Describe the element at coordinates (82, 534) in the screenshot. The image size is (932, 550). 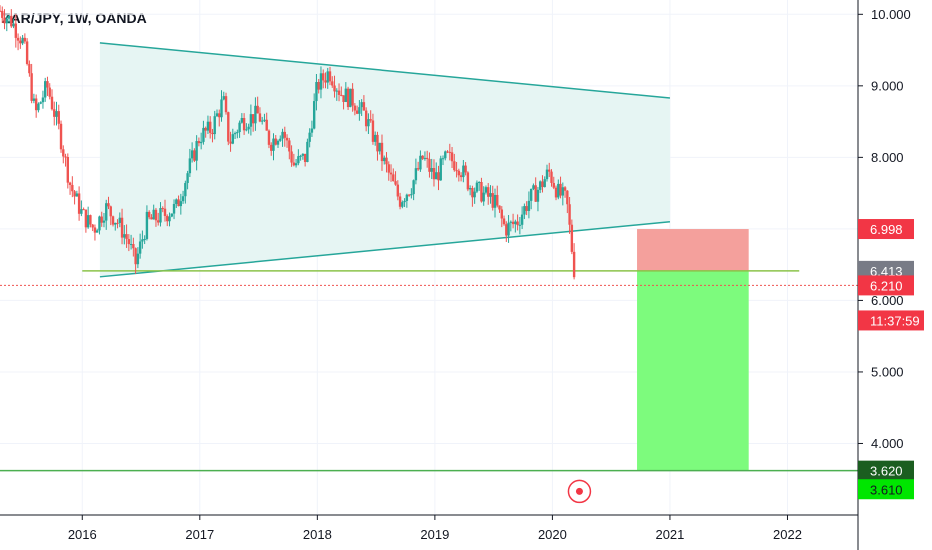
I see `x-tick-label: 2016` at that location.